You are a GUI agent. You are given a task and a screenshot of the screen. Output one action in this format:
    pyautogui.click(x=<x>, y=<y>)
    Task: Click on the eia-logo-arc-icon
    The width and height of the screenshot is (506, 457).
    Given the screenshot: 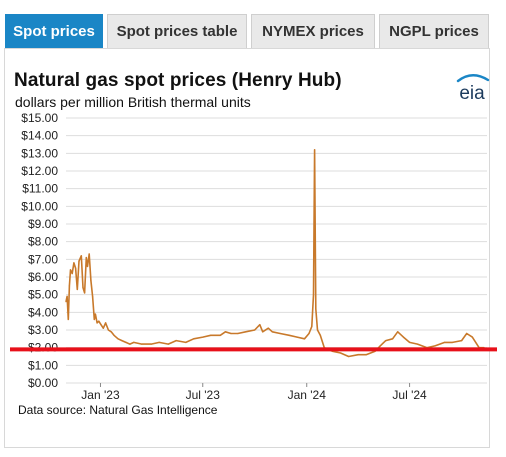 What is the action you would take?
    pyautogui.click(x=473, y=78)
    